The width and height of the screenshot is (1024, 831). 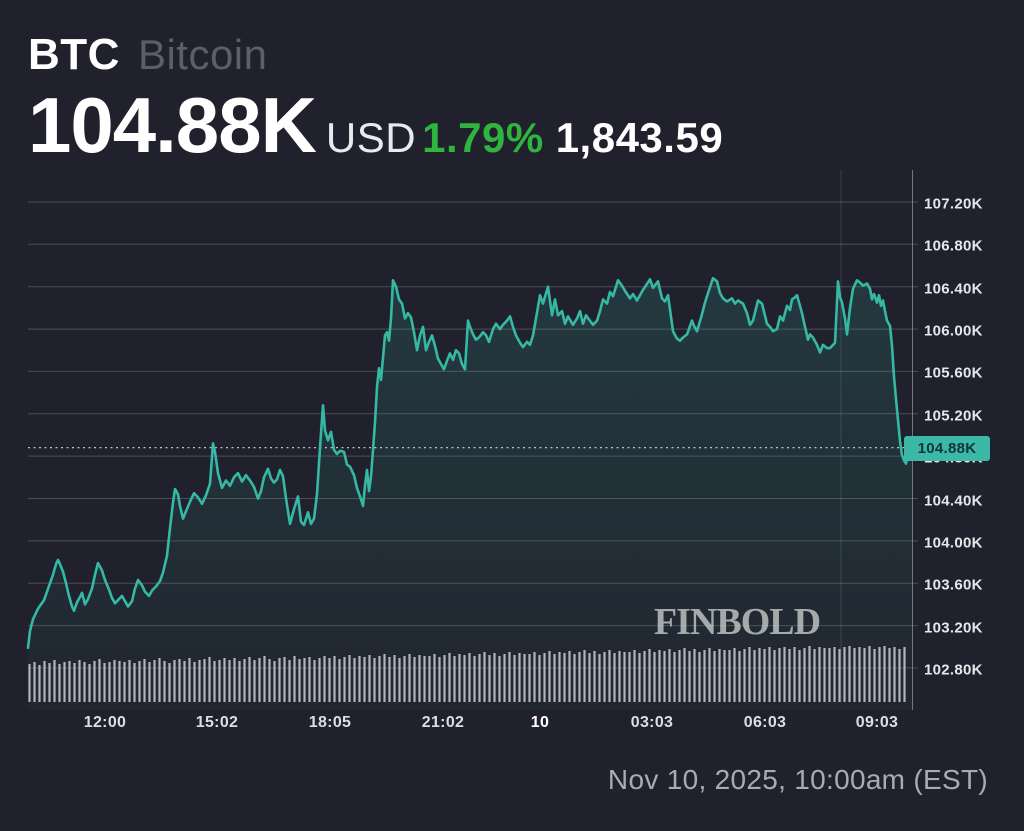 What do you see at coordinates (737, 622) in the screenshot?
I see `finbold-watermark: FINBOLD` at bounding box center [737, 622].